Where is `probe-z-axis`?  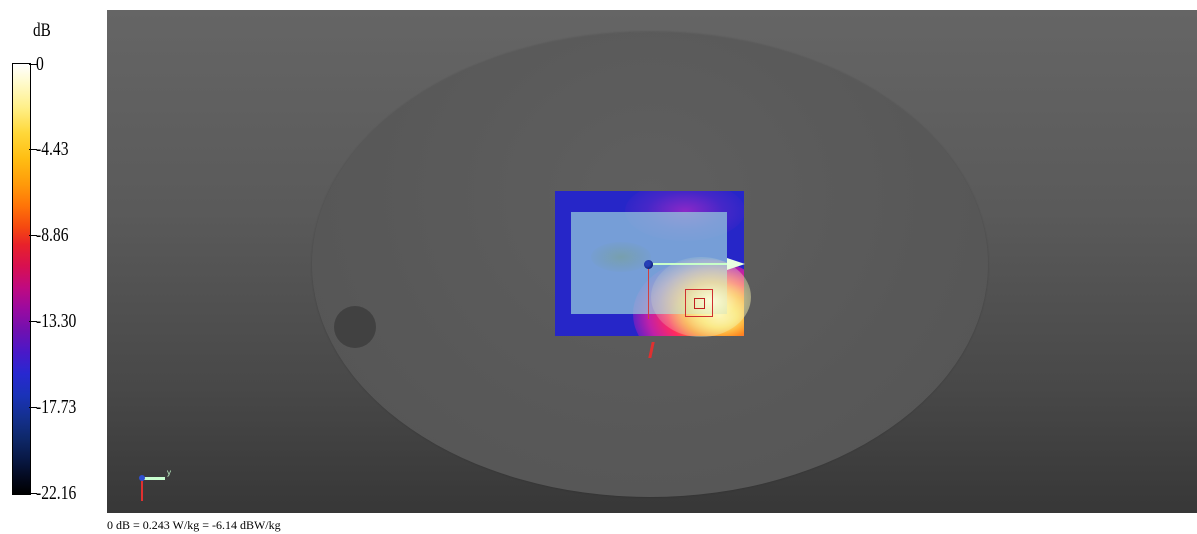
probe-z-axis is located at coordinates (648, 294).